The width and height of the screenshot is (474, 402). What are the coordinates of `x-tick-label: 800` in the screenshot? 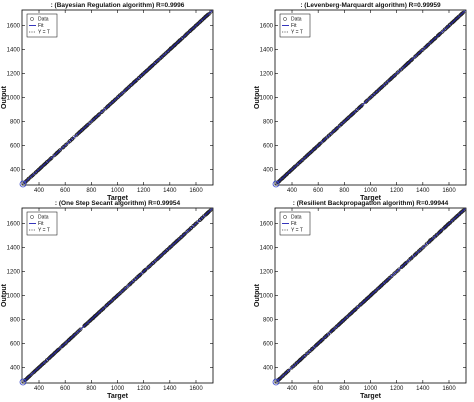 It's located at (344, 191).